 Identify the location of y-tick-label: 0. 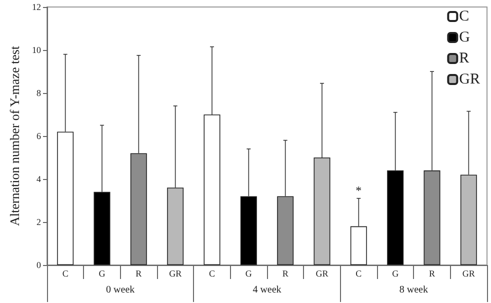
(39, 265).